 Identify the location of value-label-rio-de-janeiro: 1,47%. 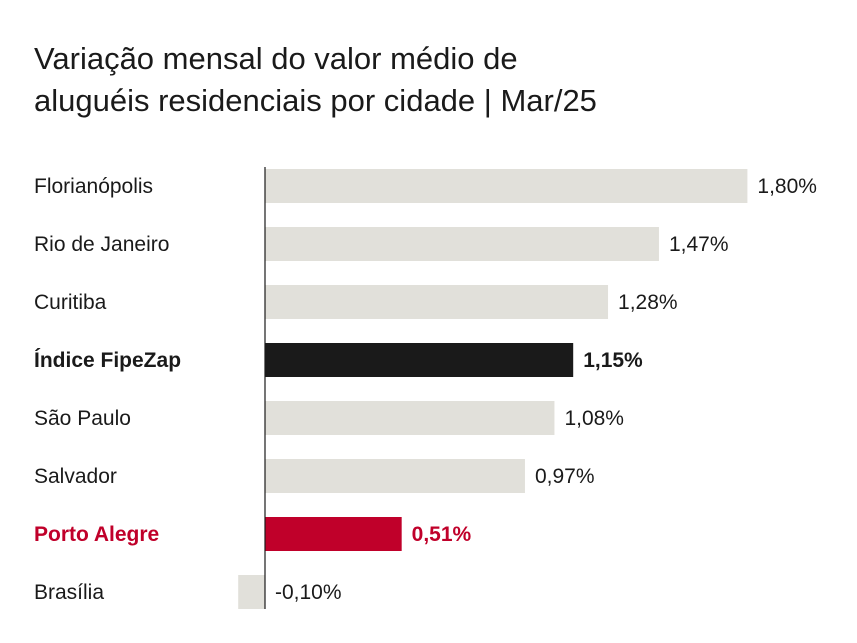
(699, 244).